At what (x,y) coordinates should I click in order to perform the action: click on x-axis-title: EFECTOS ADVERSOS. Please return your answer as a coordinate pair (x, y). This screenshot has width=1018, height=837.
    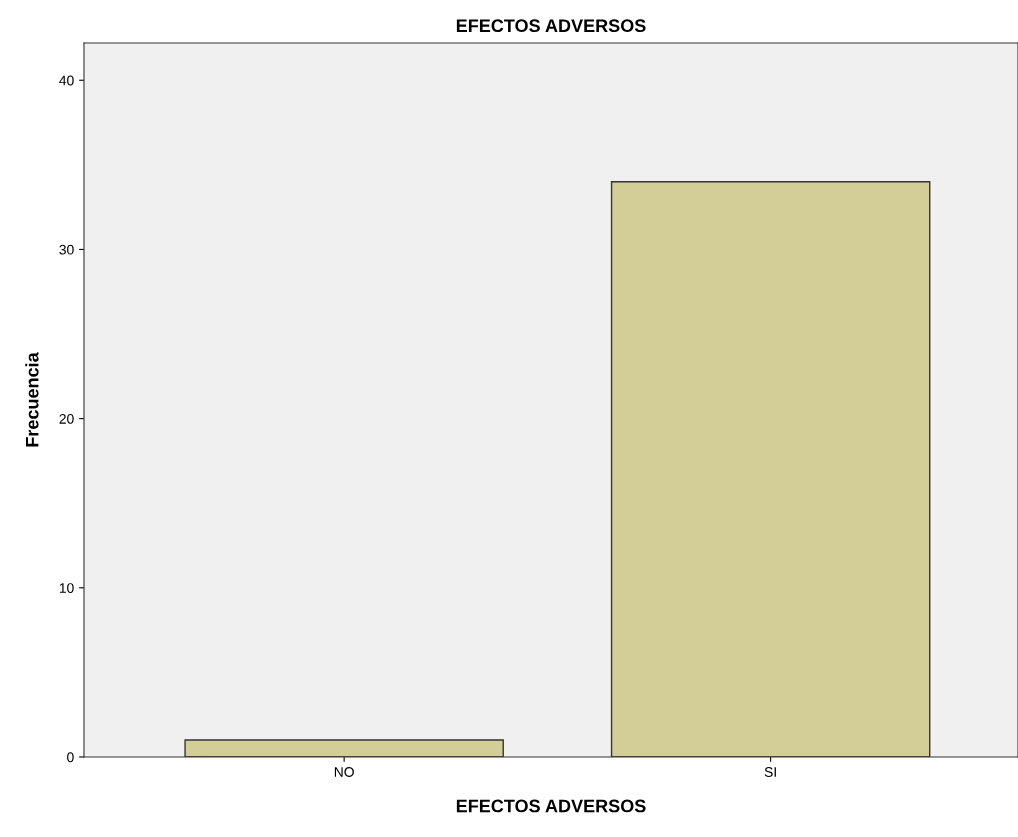
    Looking at the image, I should click on (551, 806).